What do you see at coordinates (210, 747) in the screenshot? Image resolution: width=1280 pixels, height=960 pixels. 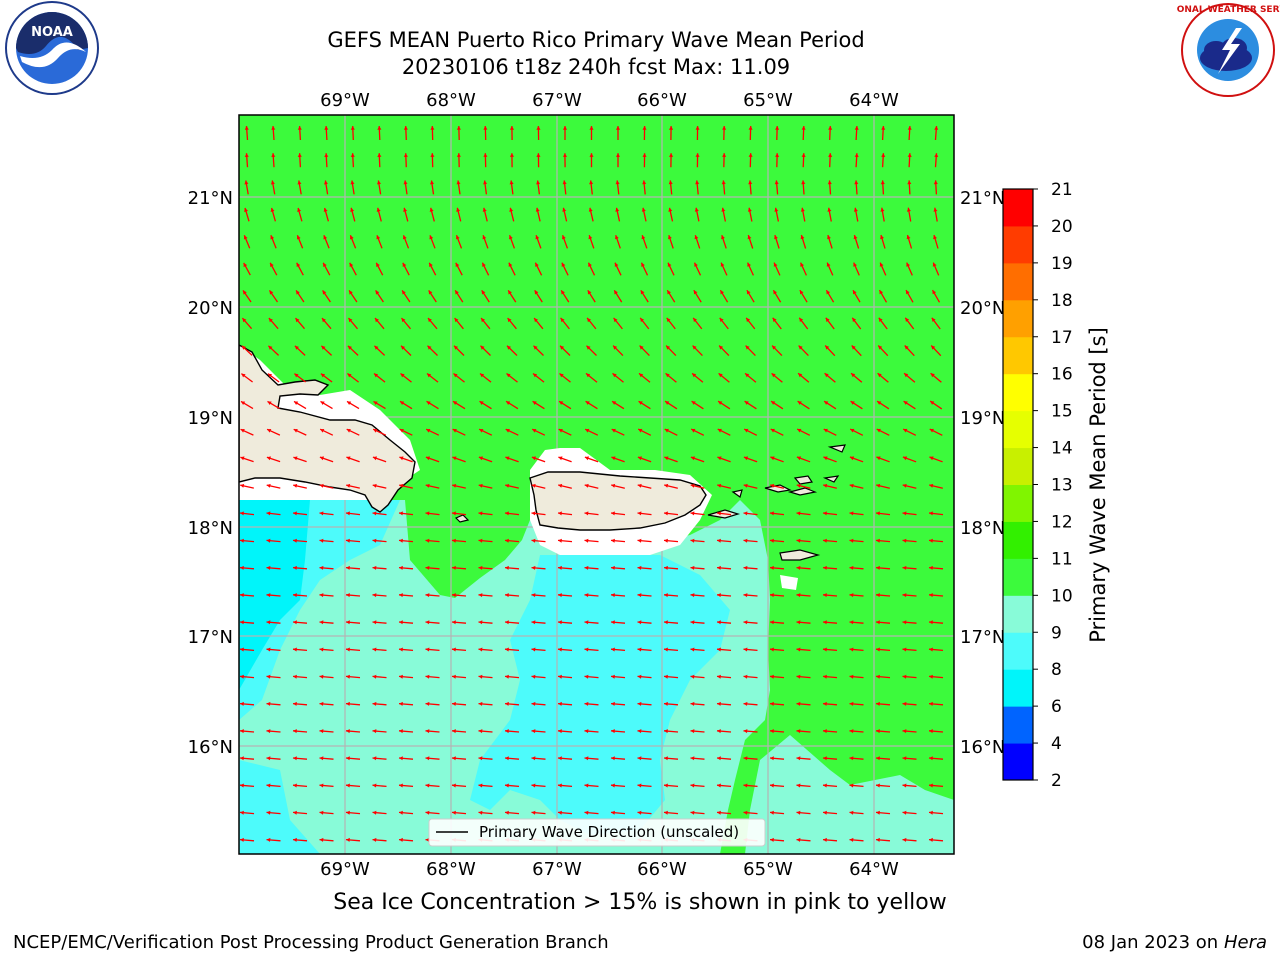 I see `lat-label-left: 16°N` at bounding box center [210, 747].